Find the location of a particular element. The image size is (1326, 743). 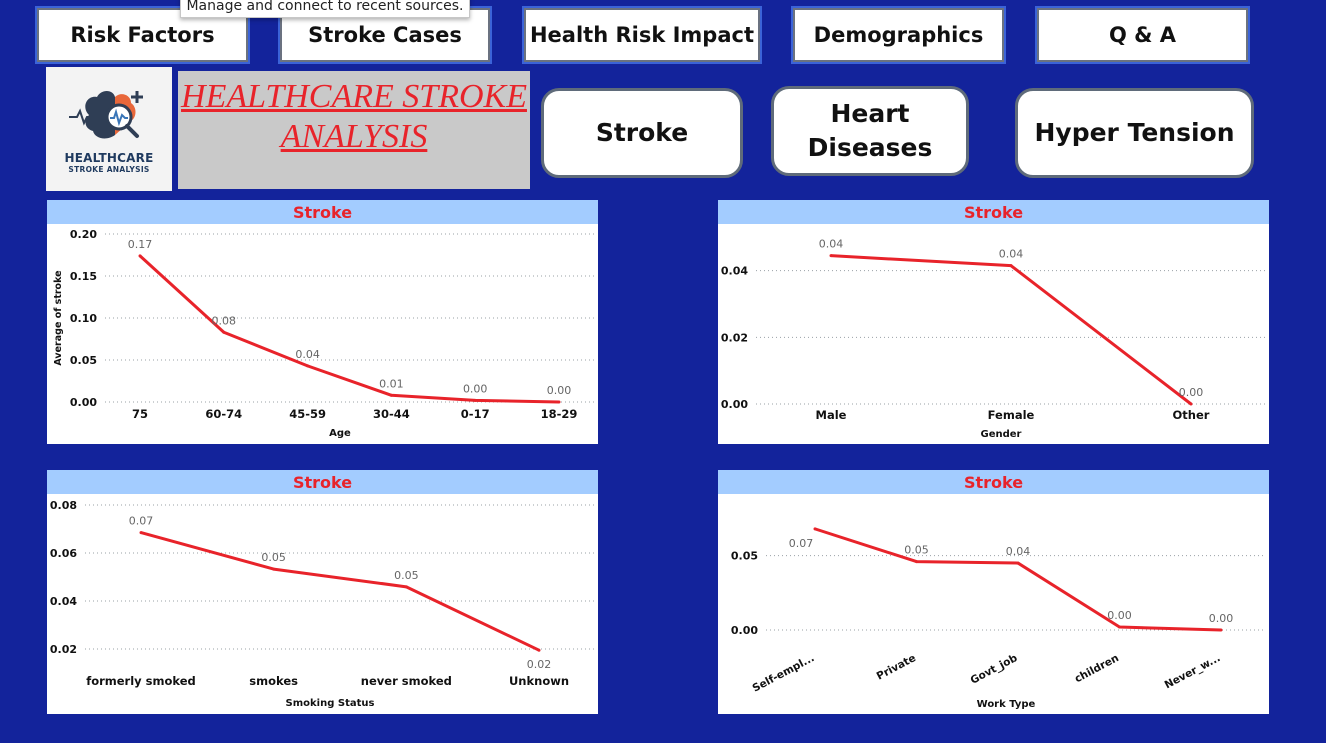

nav-health-risk-impact-button: Health Risk Impact is located at coordinates (642, 35).